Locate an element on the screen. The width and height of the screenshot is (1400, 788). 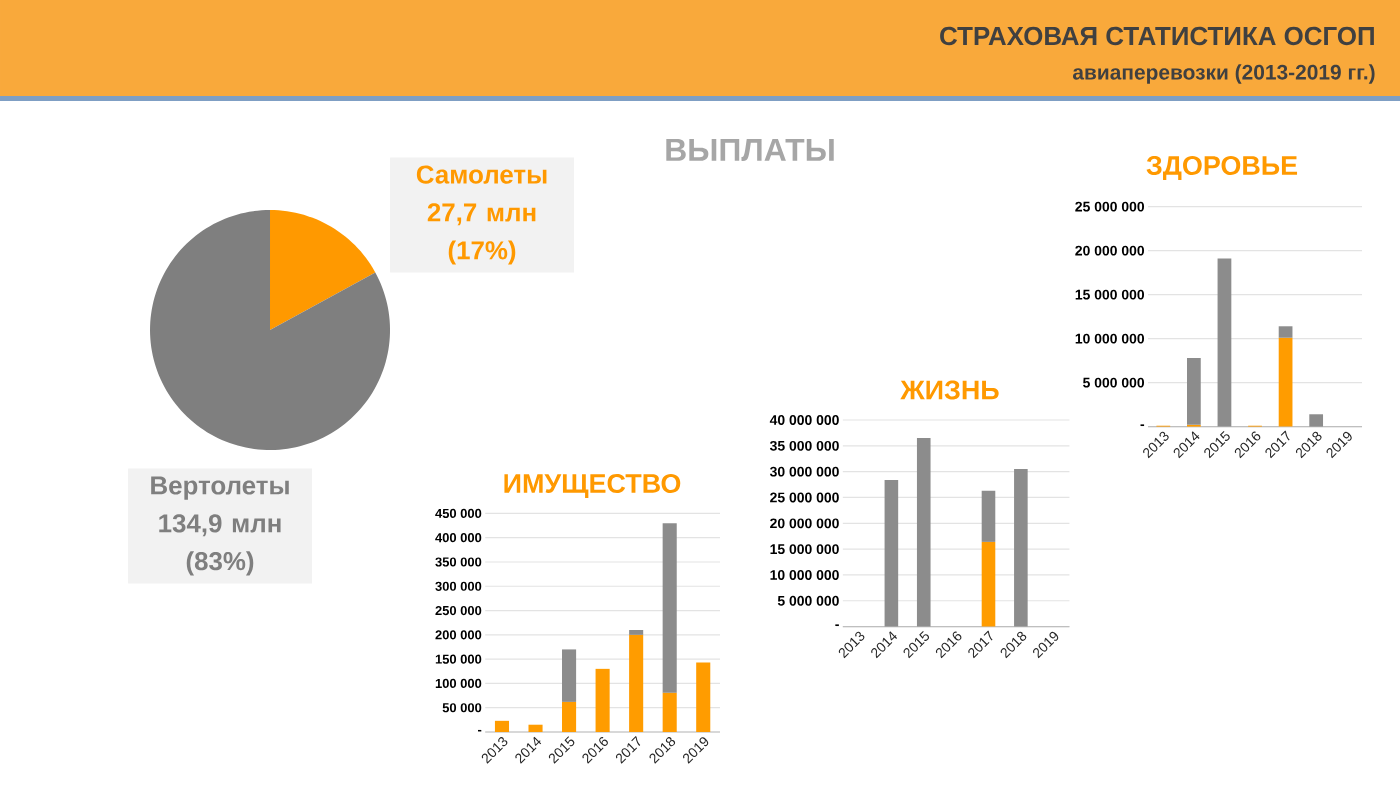
data-label: 134,9 млн (83%) is located at coordinates (220, 545).